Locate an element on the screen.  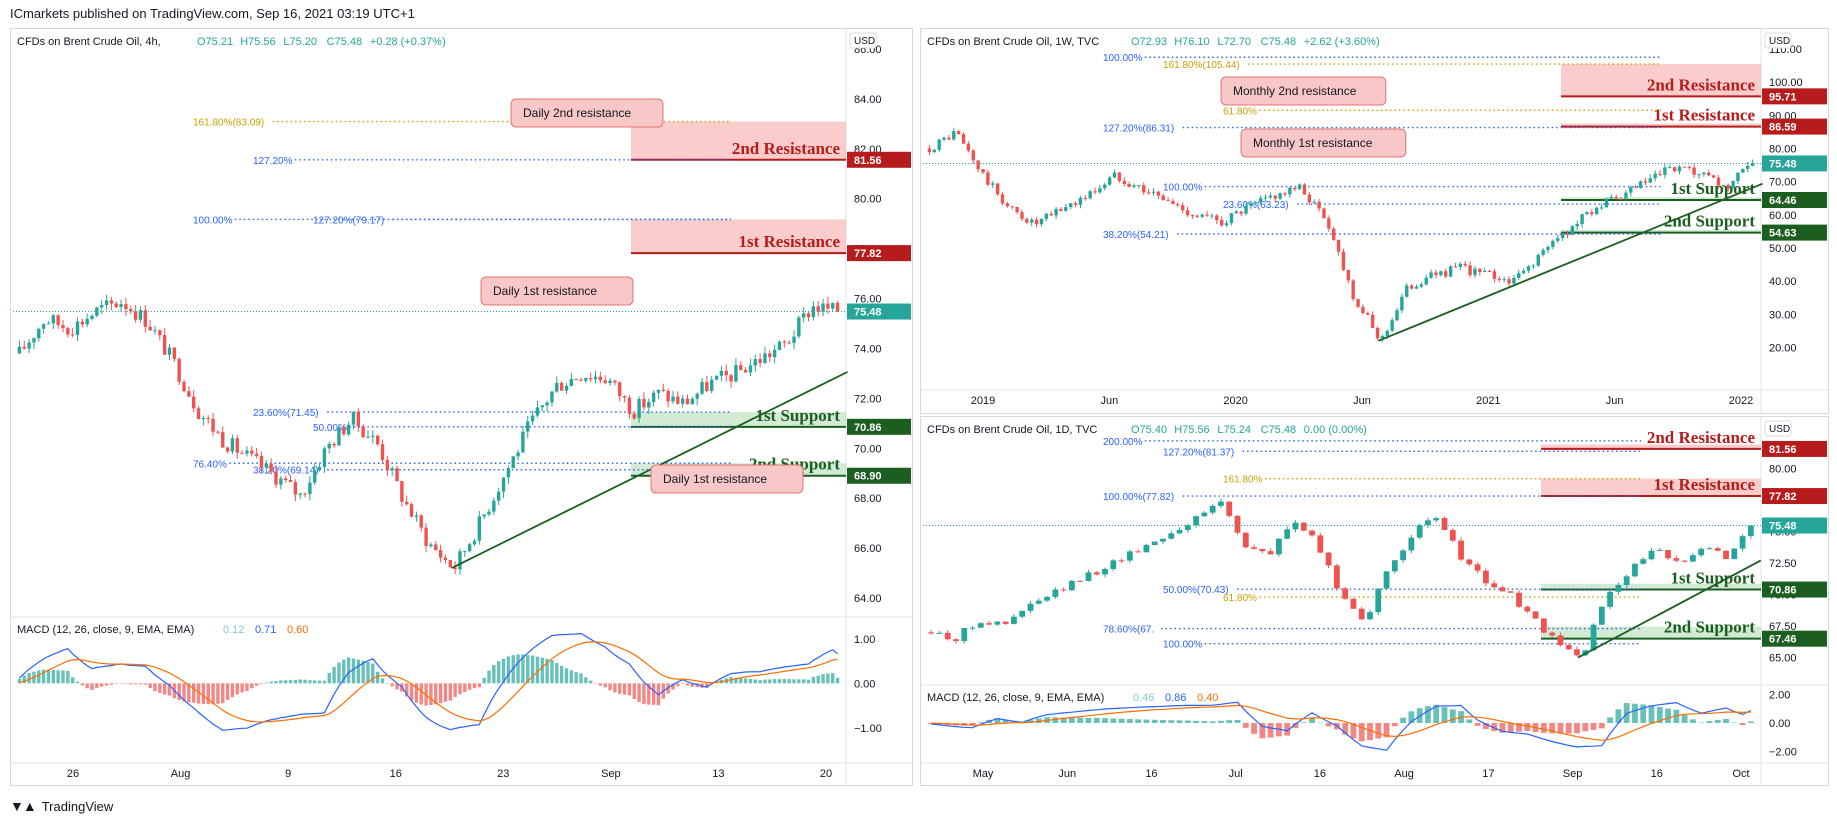
price-tick-label: 70.00 is located at coordinates (1783, 183).